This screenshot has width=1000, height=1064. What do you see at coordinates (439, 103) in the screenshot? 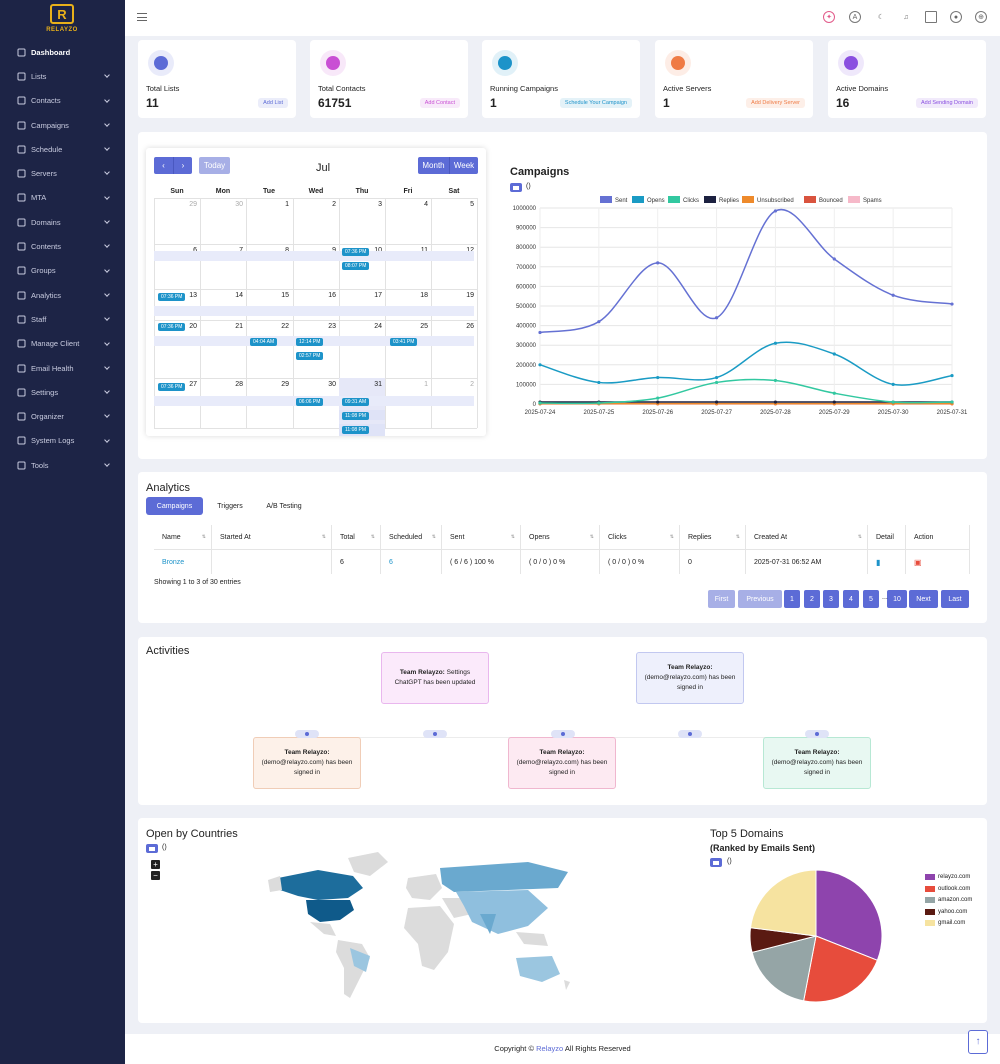
I see `stat-action-button: Add Contact` at bounding box center [439, 103].